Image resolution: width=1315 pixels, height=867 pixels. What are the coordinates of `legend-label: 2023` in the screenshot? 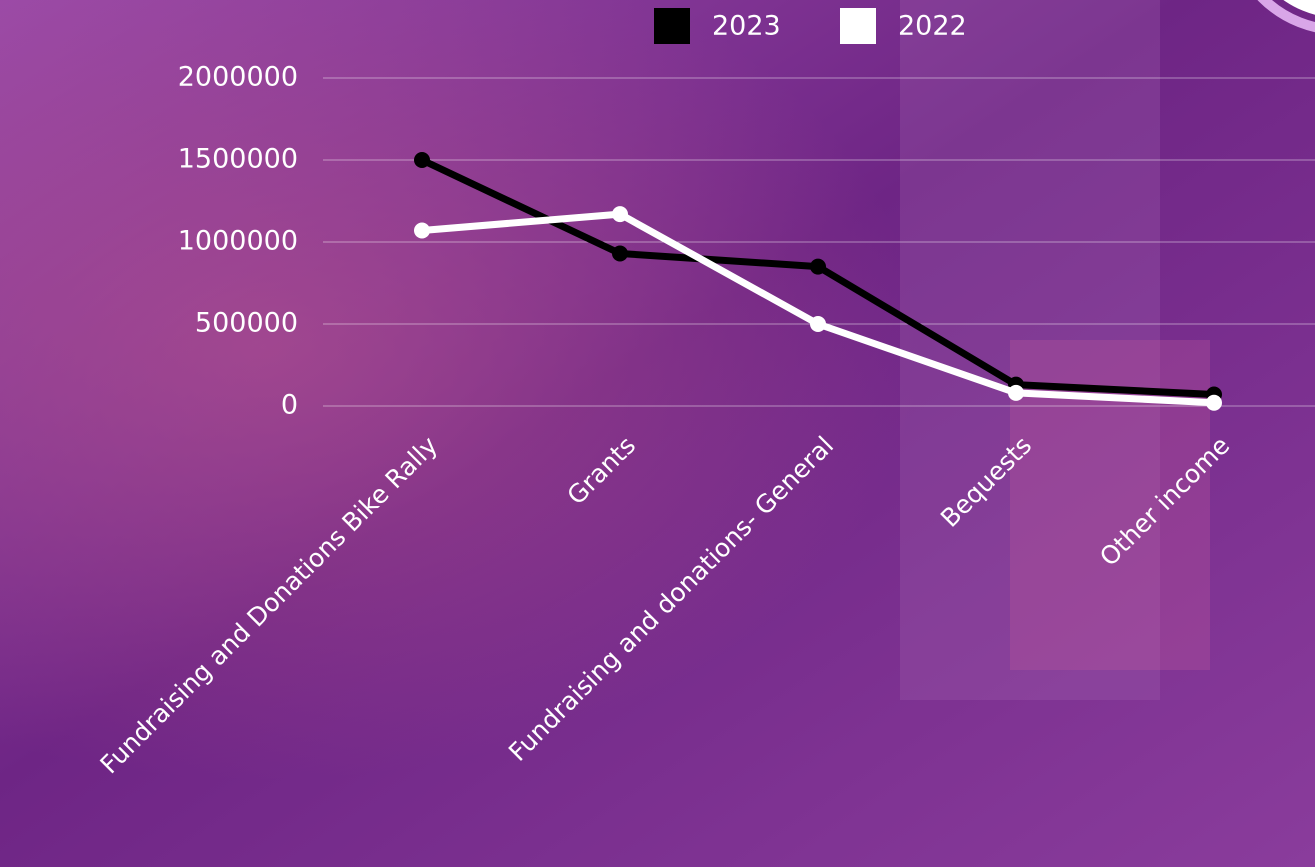 It's located at (746, 26).